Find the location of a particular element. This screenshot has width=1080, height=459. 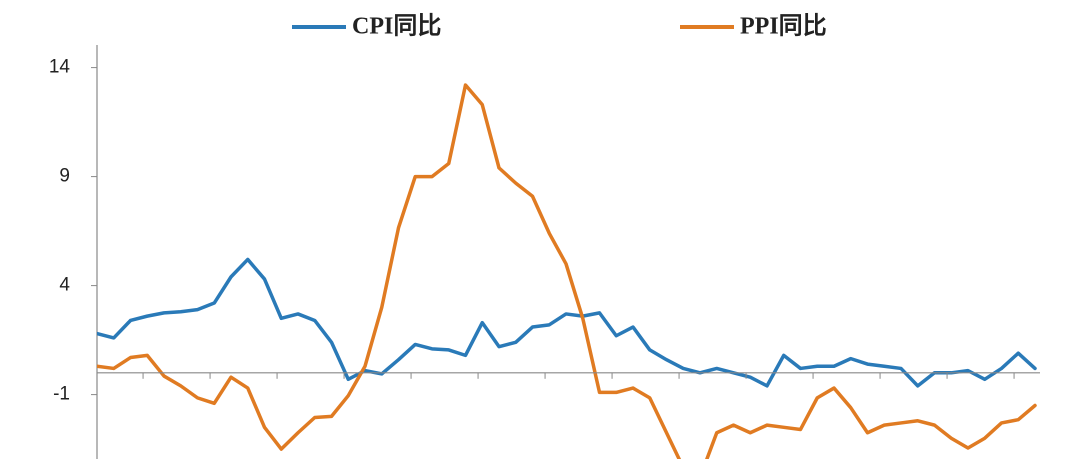

y-tick-label: 14 is located at coordinates (60, 67).